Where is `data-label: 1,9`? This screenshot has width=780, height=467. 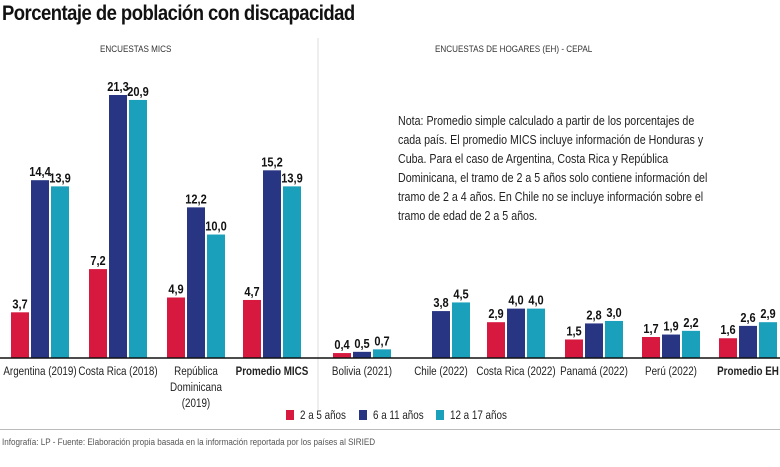 data-label: 1,9 is located at coordinates (671, 326).